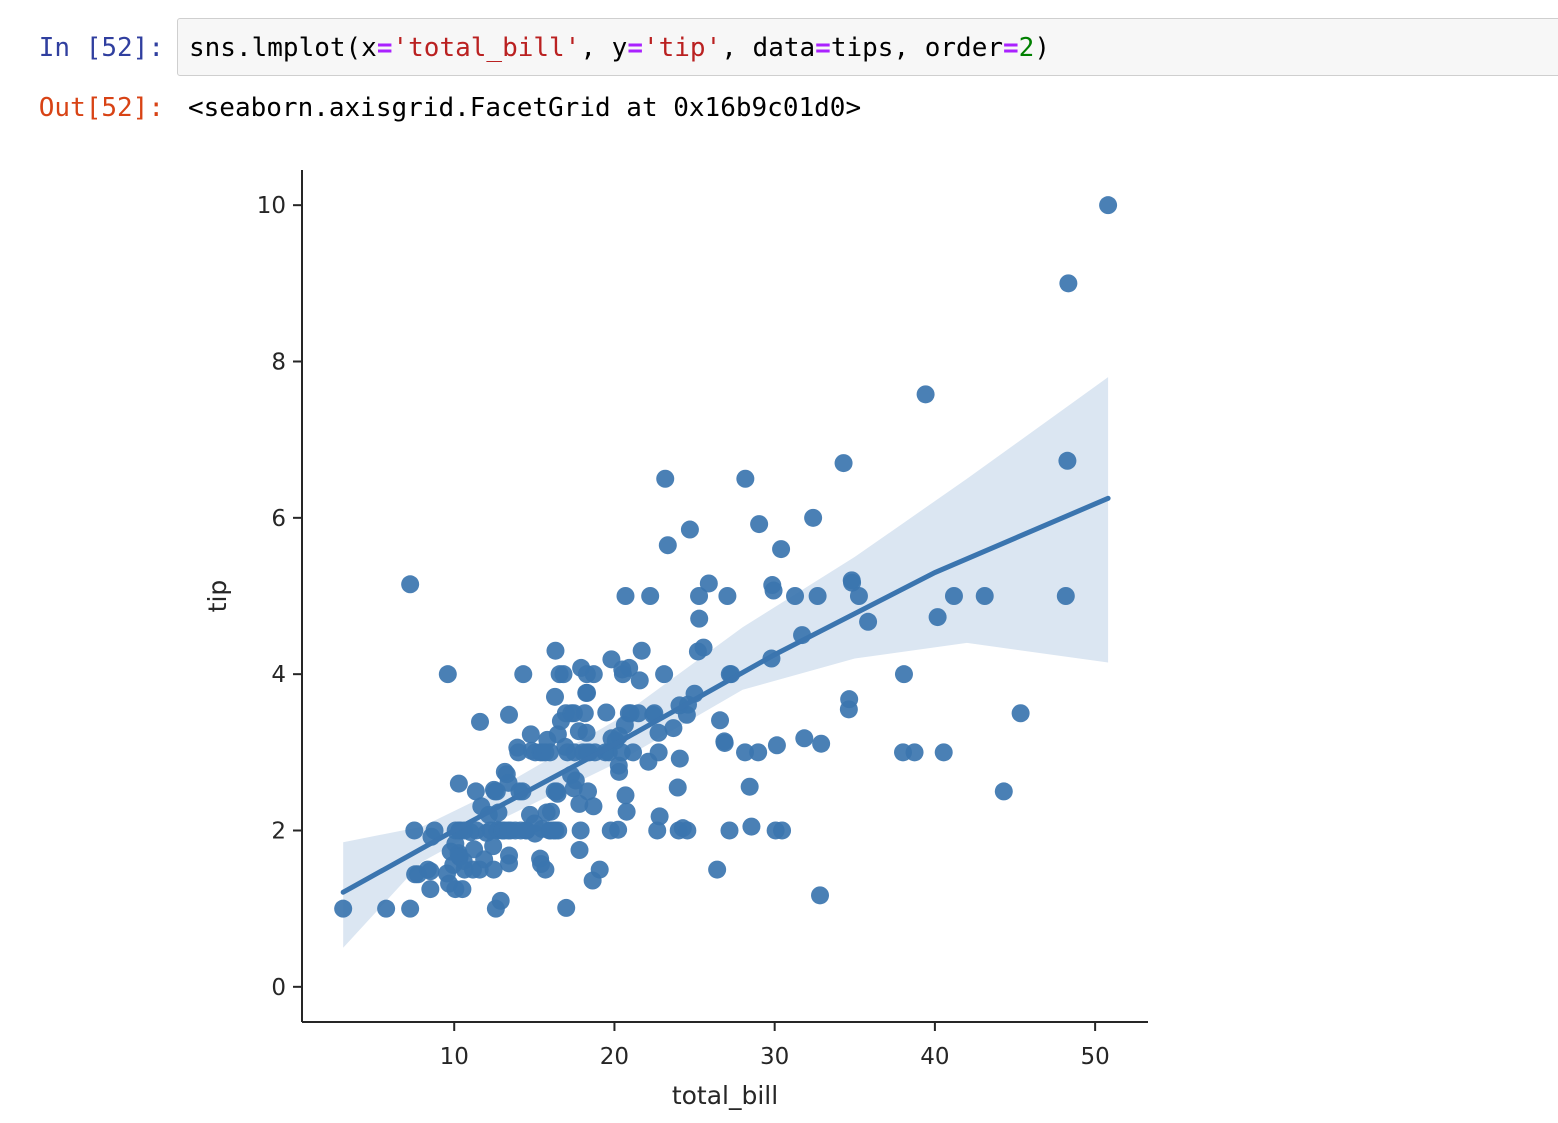 This screenshot has height=1123, width=1558. What do you see at coordinates (725, 1095) in the screenshot?
I see `x-axis-label: total_bill` at bounding box center [725, 1095].